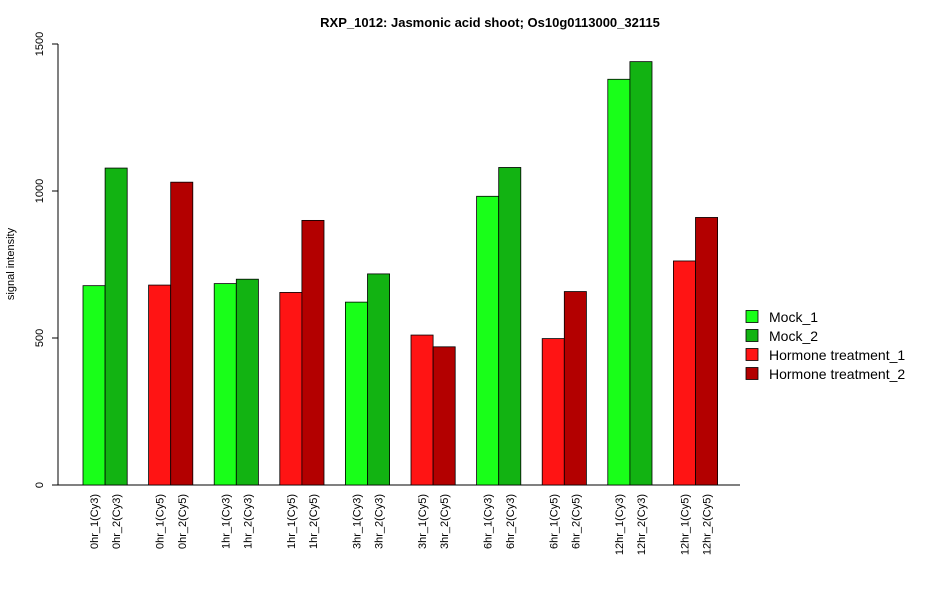 This screenshot has width=950, height=605. Describe the element at coordinates (379, 379) in the screenshot. I see `bar-3hr_2(Cy3)` at that location.